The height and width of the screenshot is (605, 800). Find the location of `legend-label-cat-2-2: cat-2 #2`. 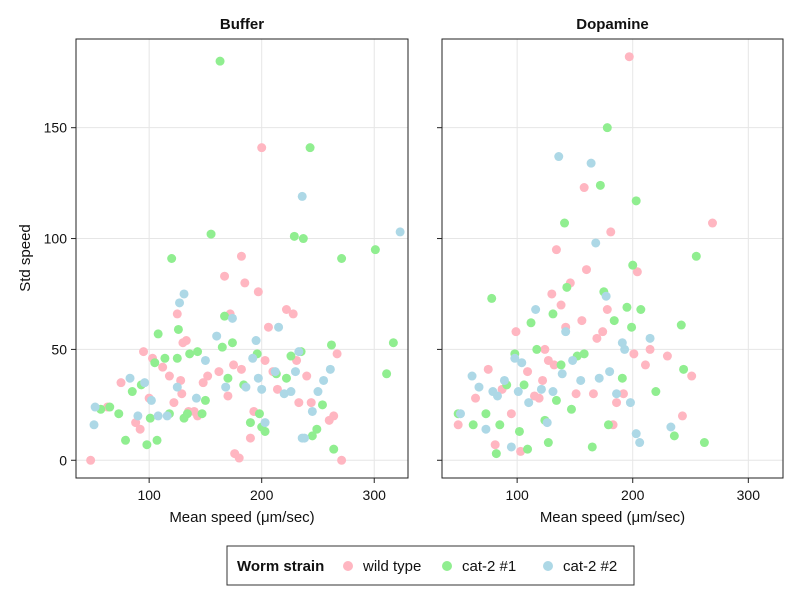

legend-label-cat-2-2: cat-2 #2 is located at coordinates (590, 566).